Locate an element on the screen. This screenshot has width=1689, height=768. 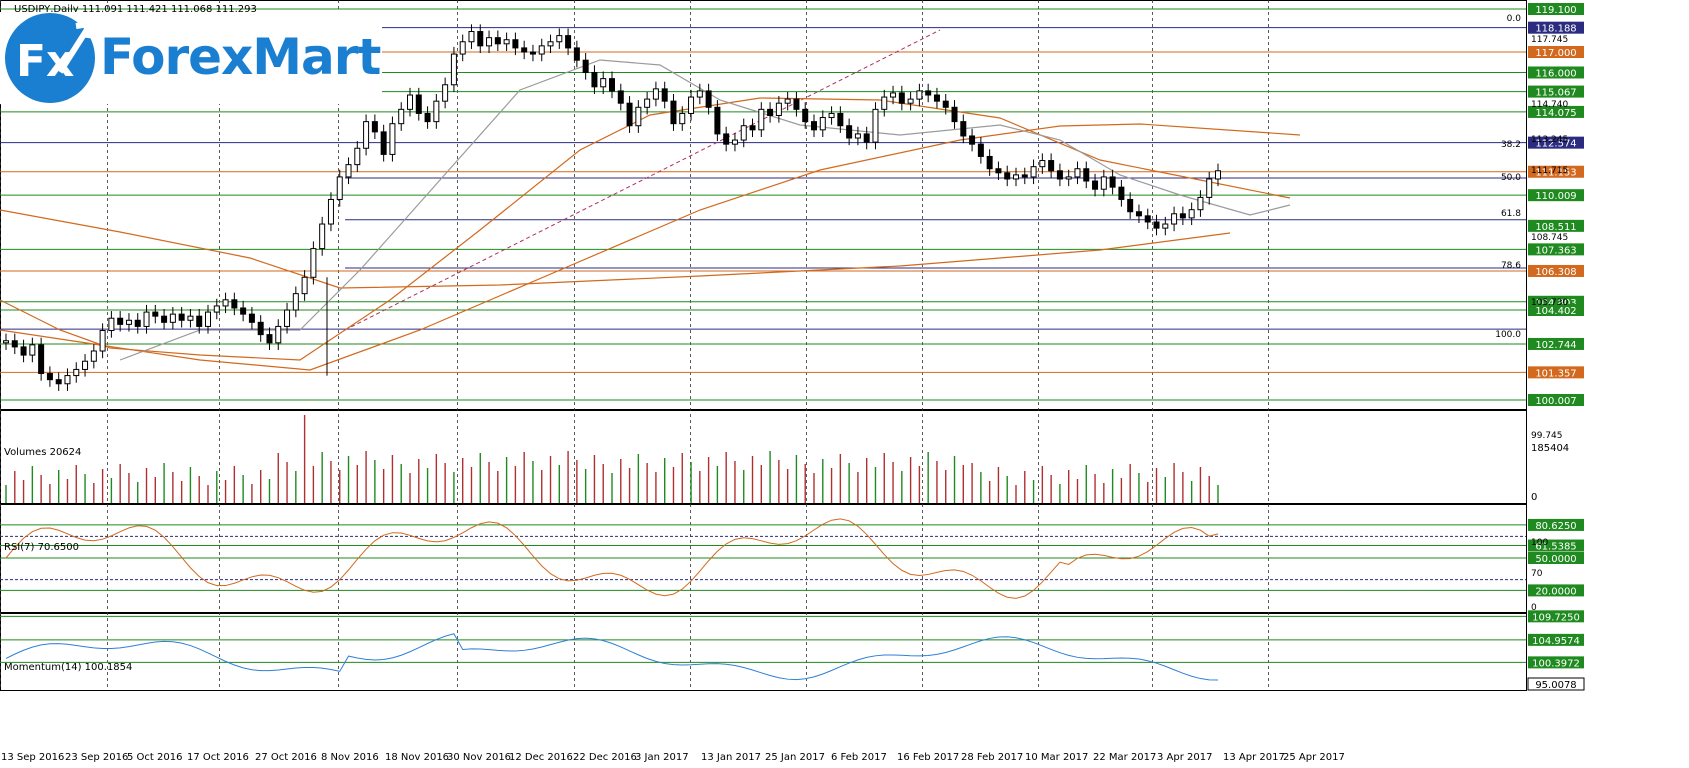
date-label: 13 Sep 2016 is located at coordinates (32, 757).